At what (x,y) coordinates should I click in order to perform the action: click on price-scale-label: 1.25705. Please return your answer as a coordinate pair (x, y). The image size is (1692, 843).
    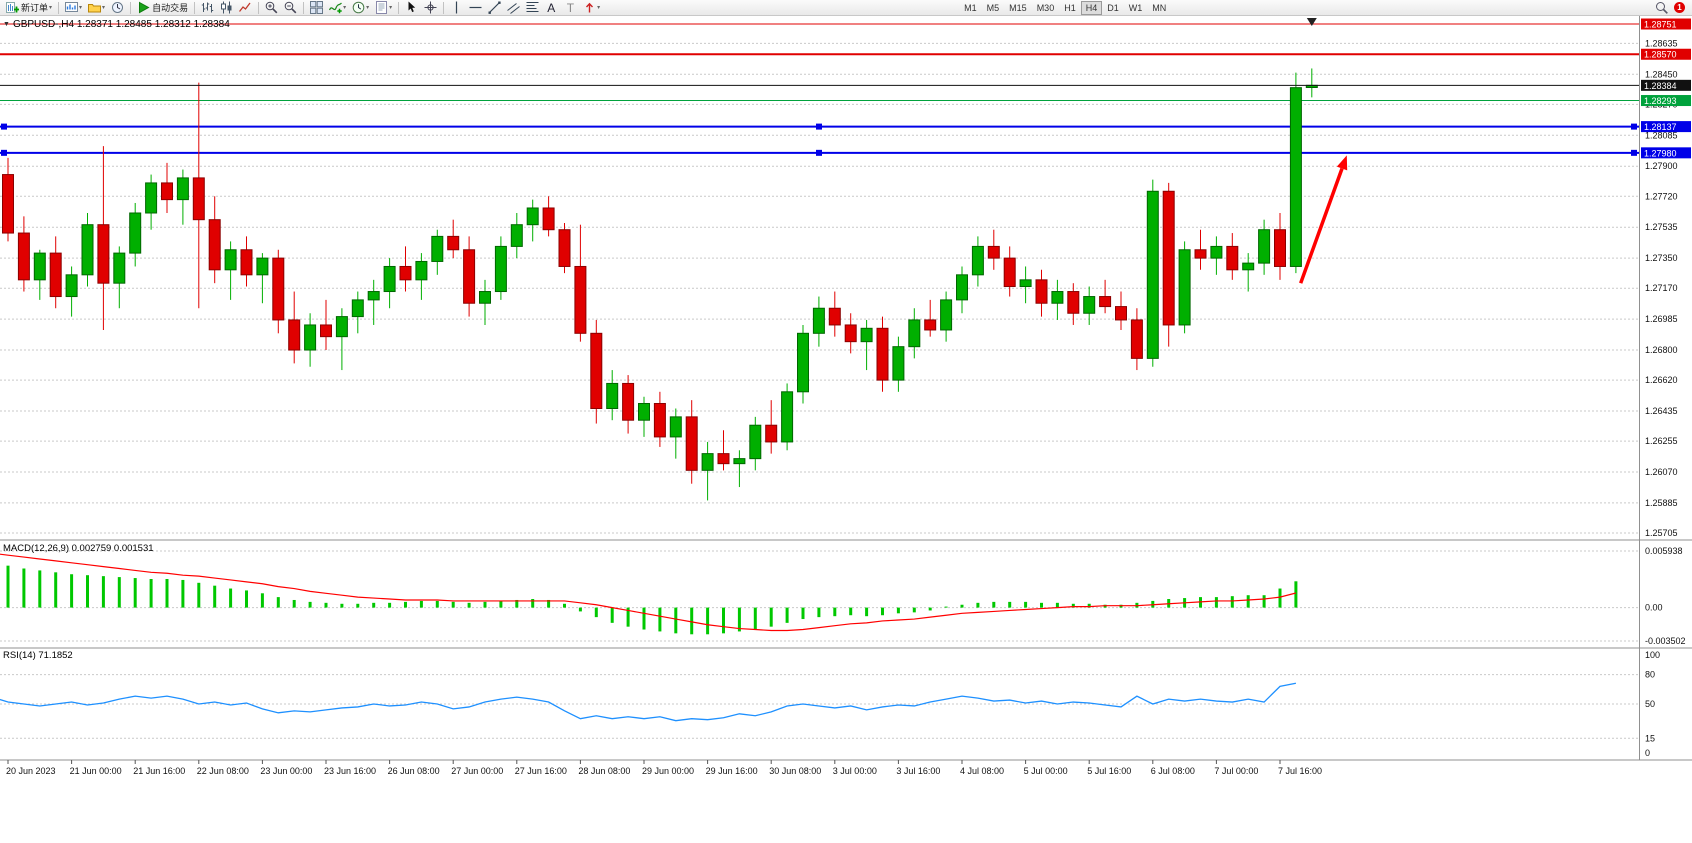
    Looking at the image, I should click on (1661, 533).